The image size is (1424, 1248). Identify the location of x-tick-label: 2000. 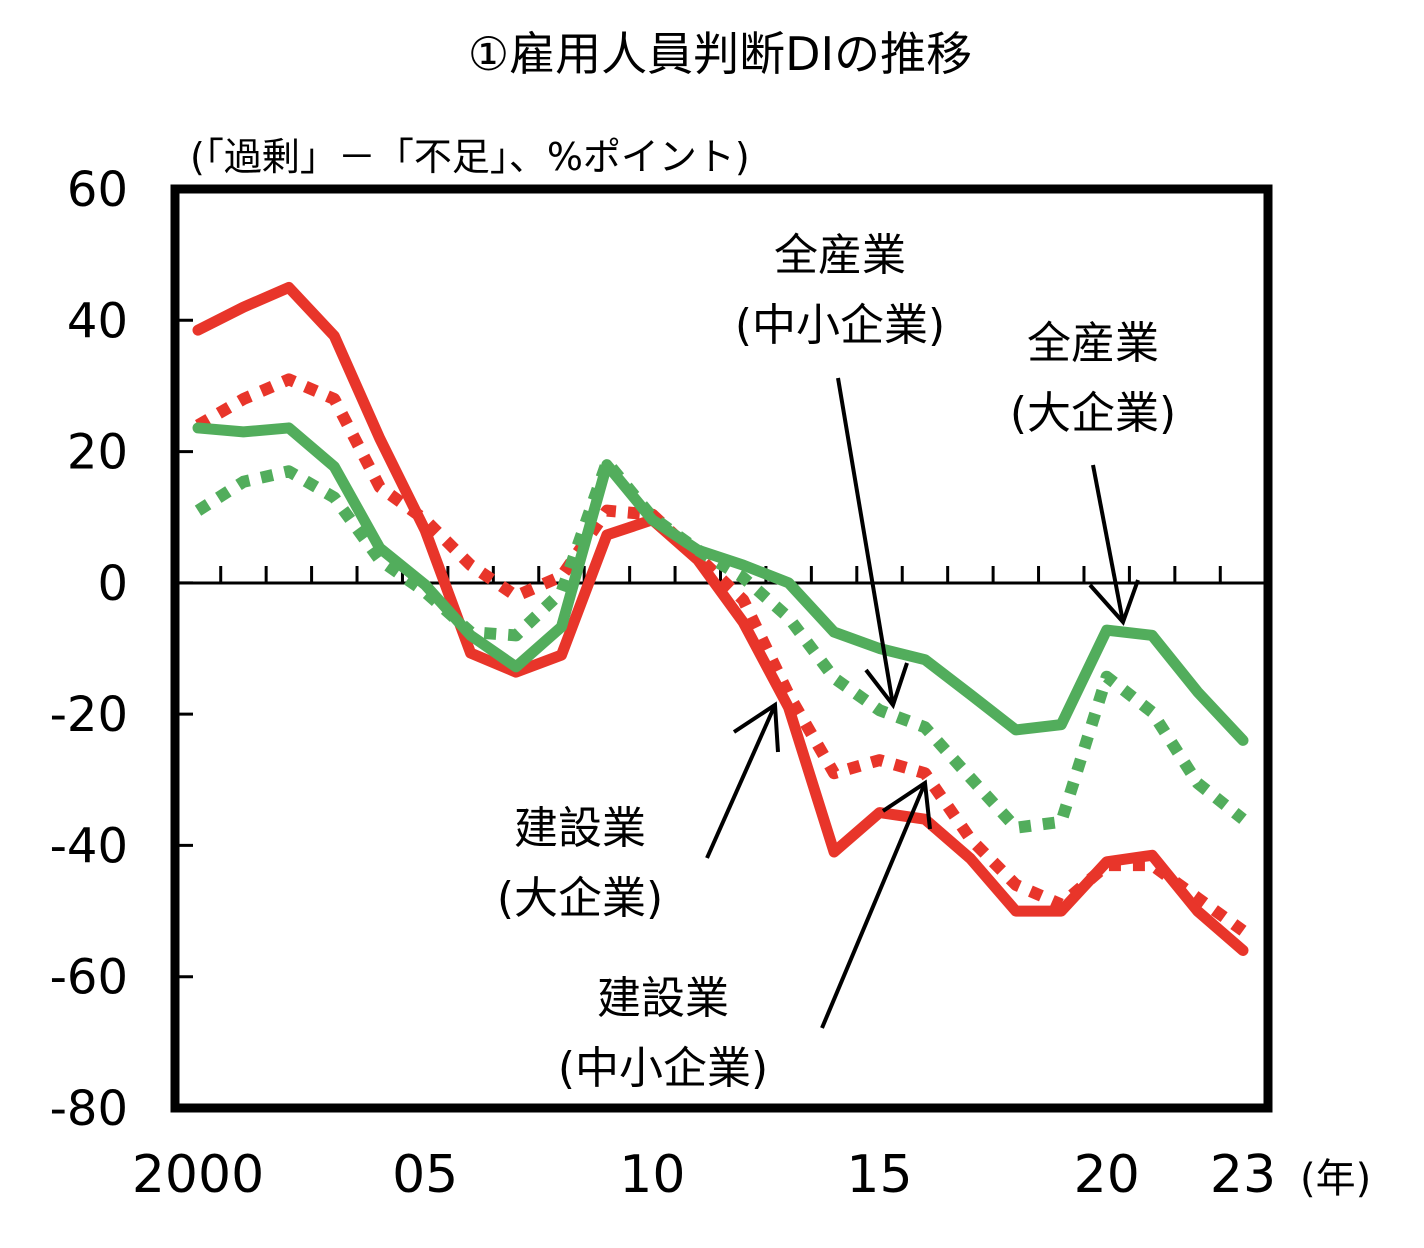
(198, 1175).